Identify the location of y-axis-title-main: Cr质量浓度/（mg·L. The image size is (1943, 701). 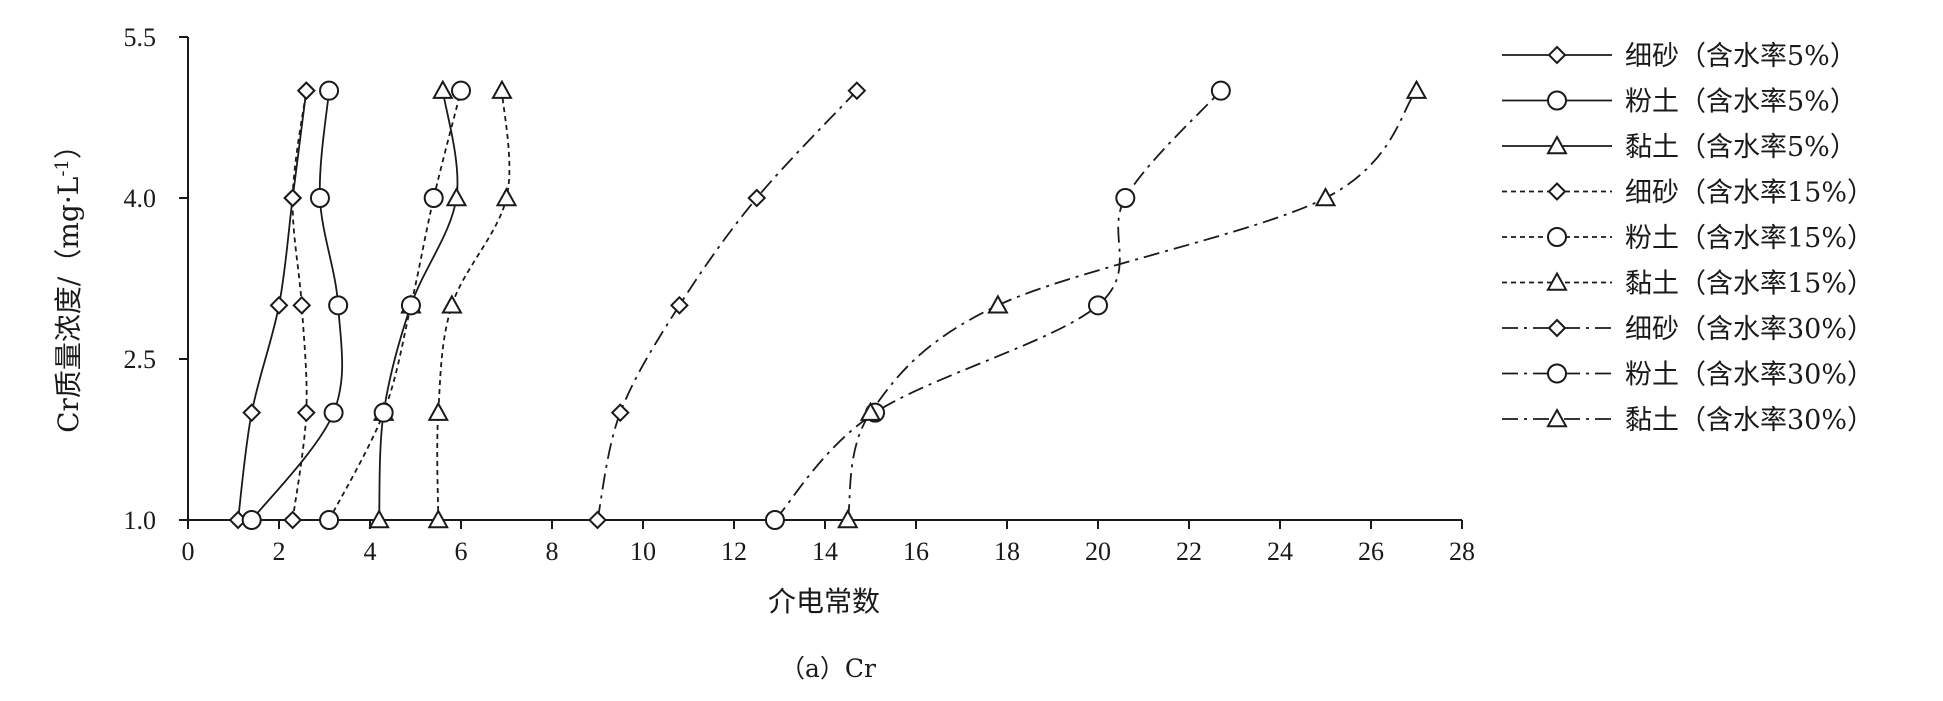
(68, 305).